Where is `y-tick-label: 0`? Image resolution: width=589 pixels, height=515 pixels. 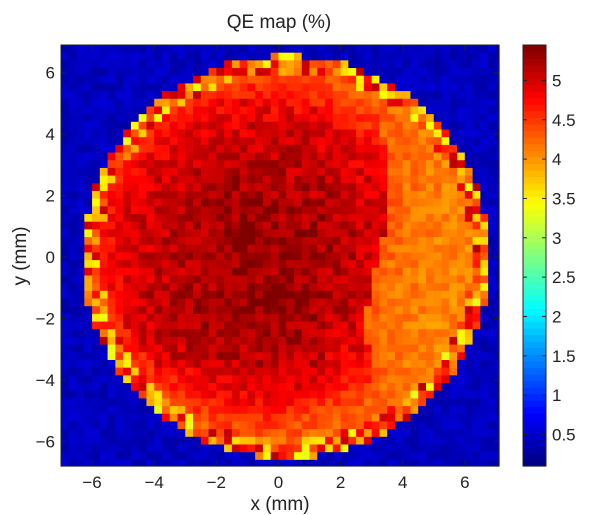
y-tick-label: 0 is located at coordinates (50, 257).